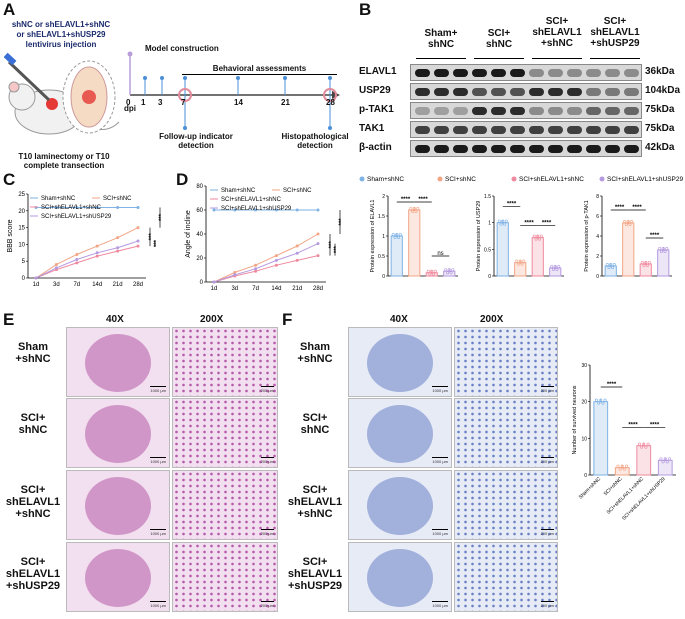  What do you see at coordinates (188, 234) in the screenshot?
I see `line-ylabel: Angle of incline` at bounding box center [188, 234].